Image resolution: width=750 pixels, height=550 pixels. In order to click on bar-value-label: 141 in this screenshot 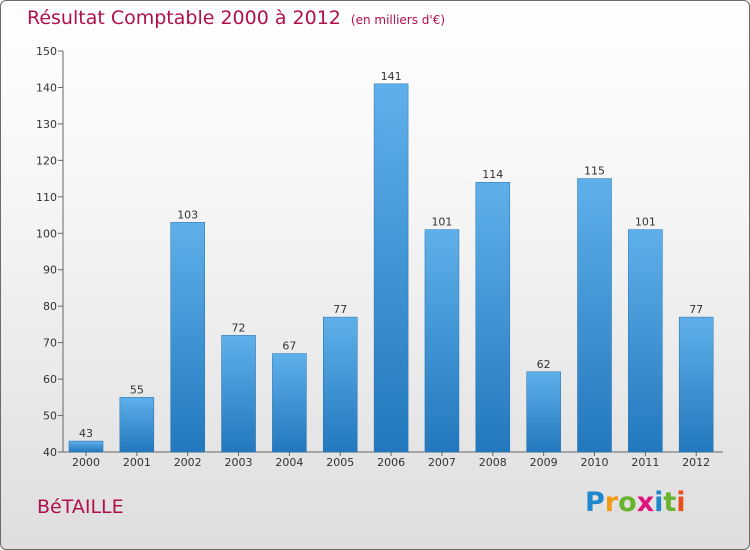, I will do `click(391, 76)`.